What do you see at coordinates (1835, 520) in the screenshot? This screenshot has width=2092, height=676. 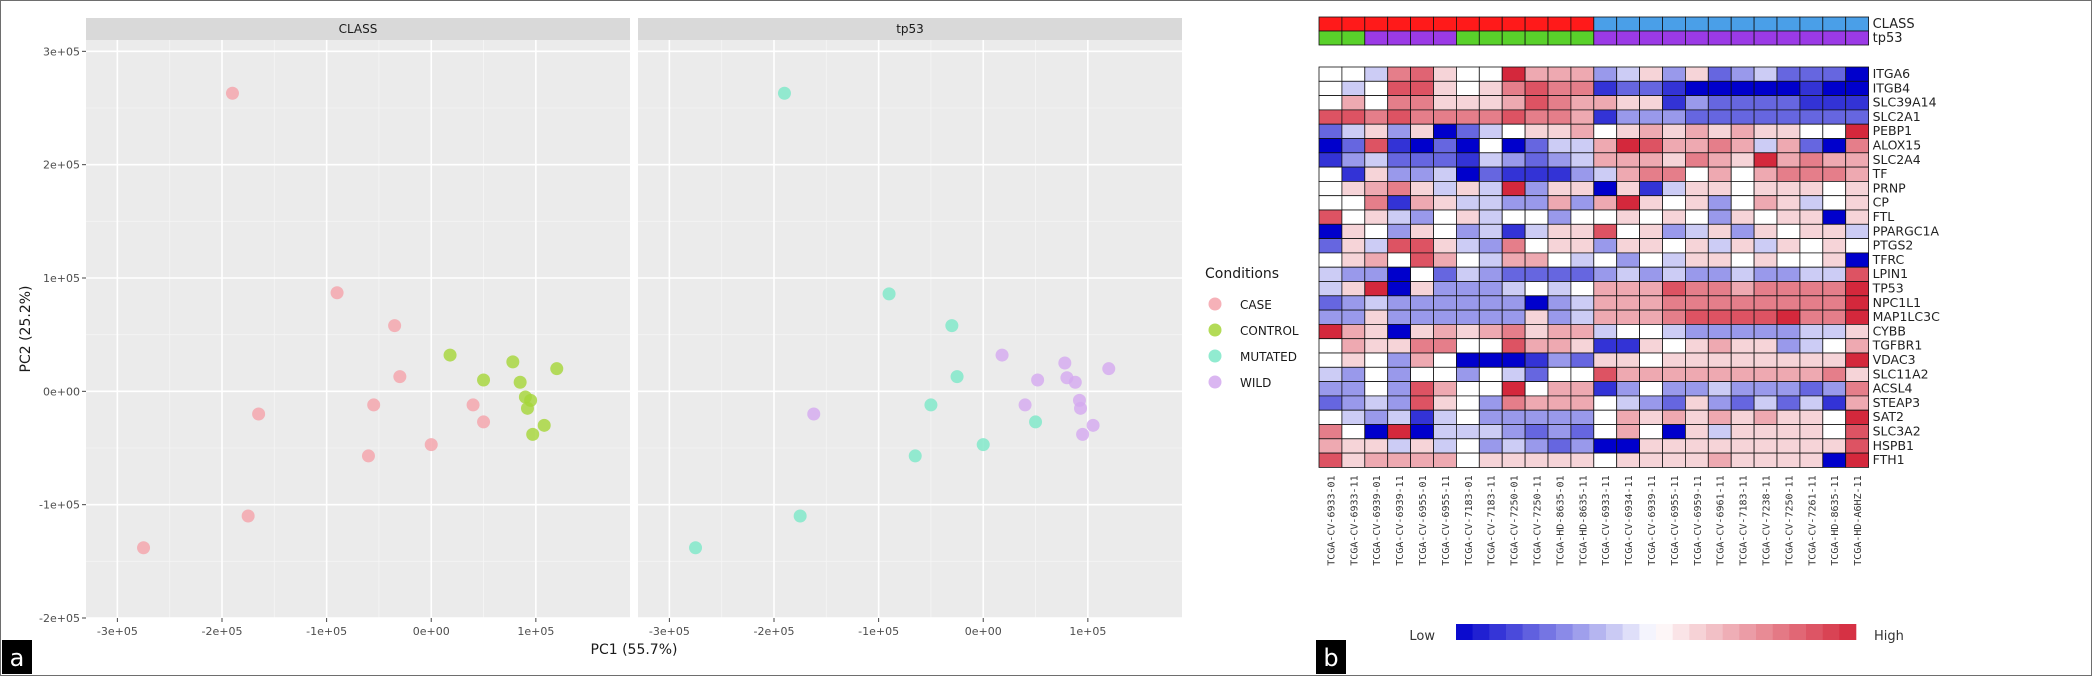 I see `column-label: TCGA-HD-8635-11` at bounding box center [1835, 520].